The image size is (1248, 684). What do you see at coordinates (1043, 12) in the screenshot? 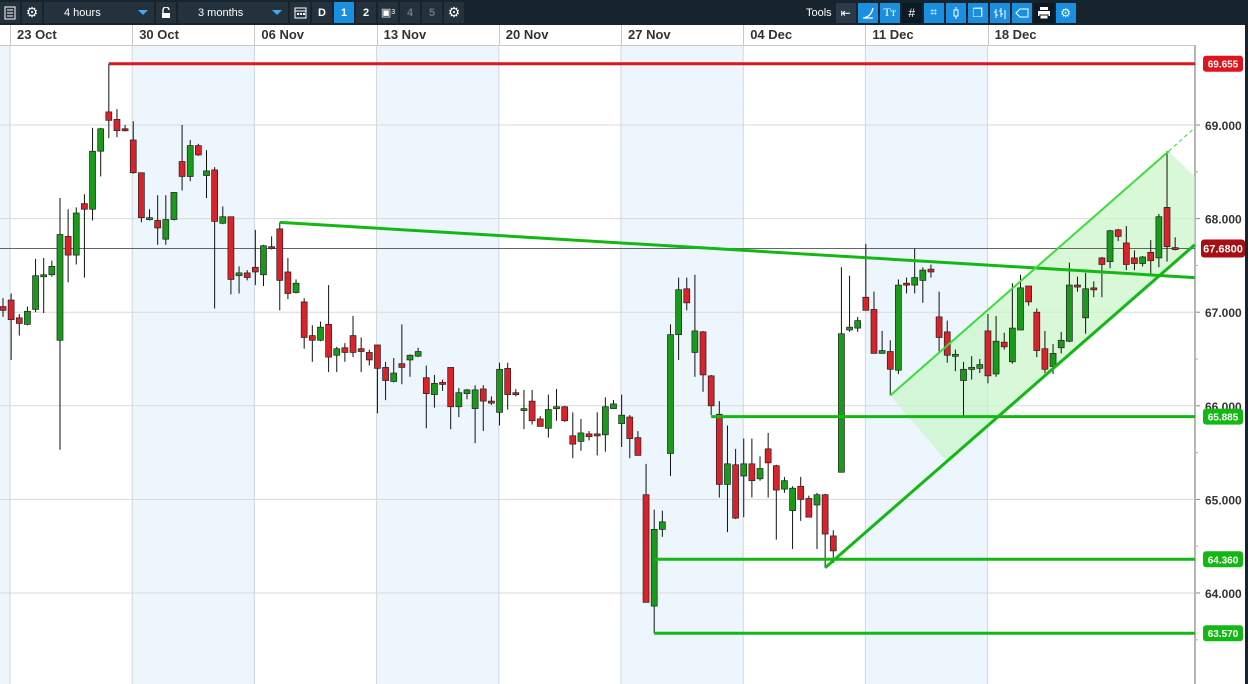
I see `printer-icon` at bounding box center [1043, 12].